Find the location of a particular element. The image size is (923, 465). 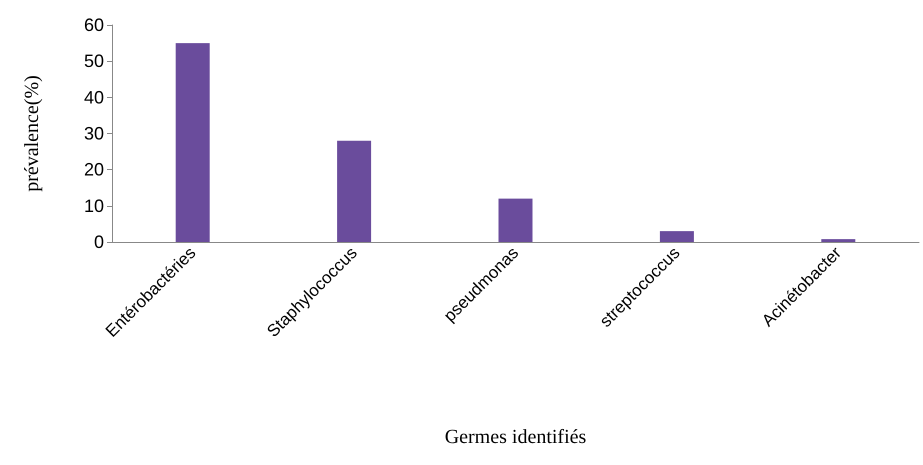

y-tick-label: 50 is located at coordinates (94, 61).